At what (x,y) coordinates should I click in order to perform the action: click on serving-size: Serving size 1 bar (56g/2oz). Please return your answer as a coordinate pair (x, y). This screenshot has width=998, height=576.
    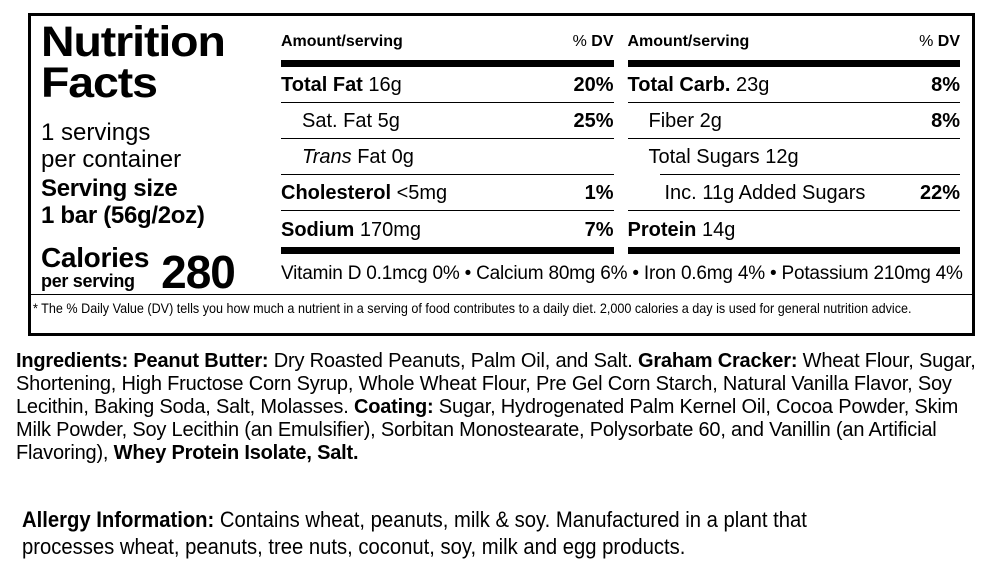
    Looking at the image, I should click on (161, 202).